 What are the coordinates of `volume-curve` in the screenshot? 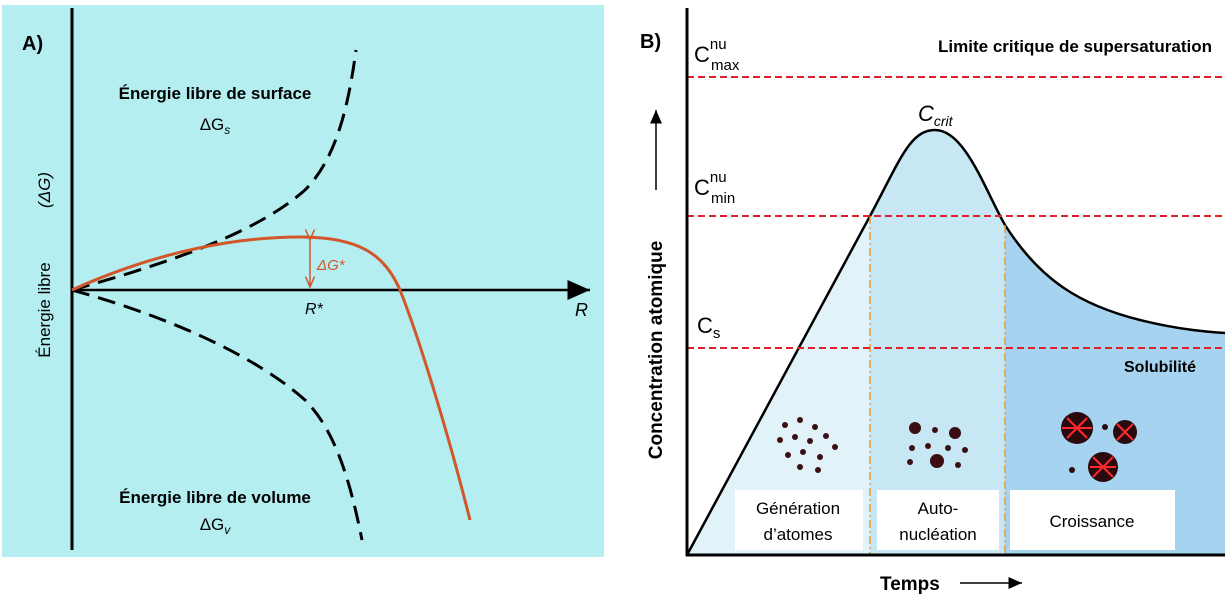 It's located at (217, 414).